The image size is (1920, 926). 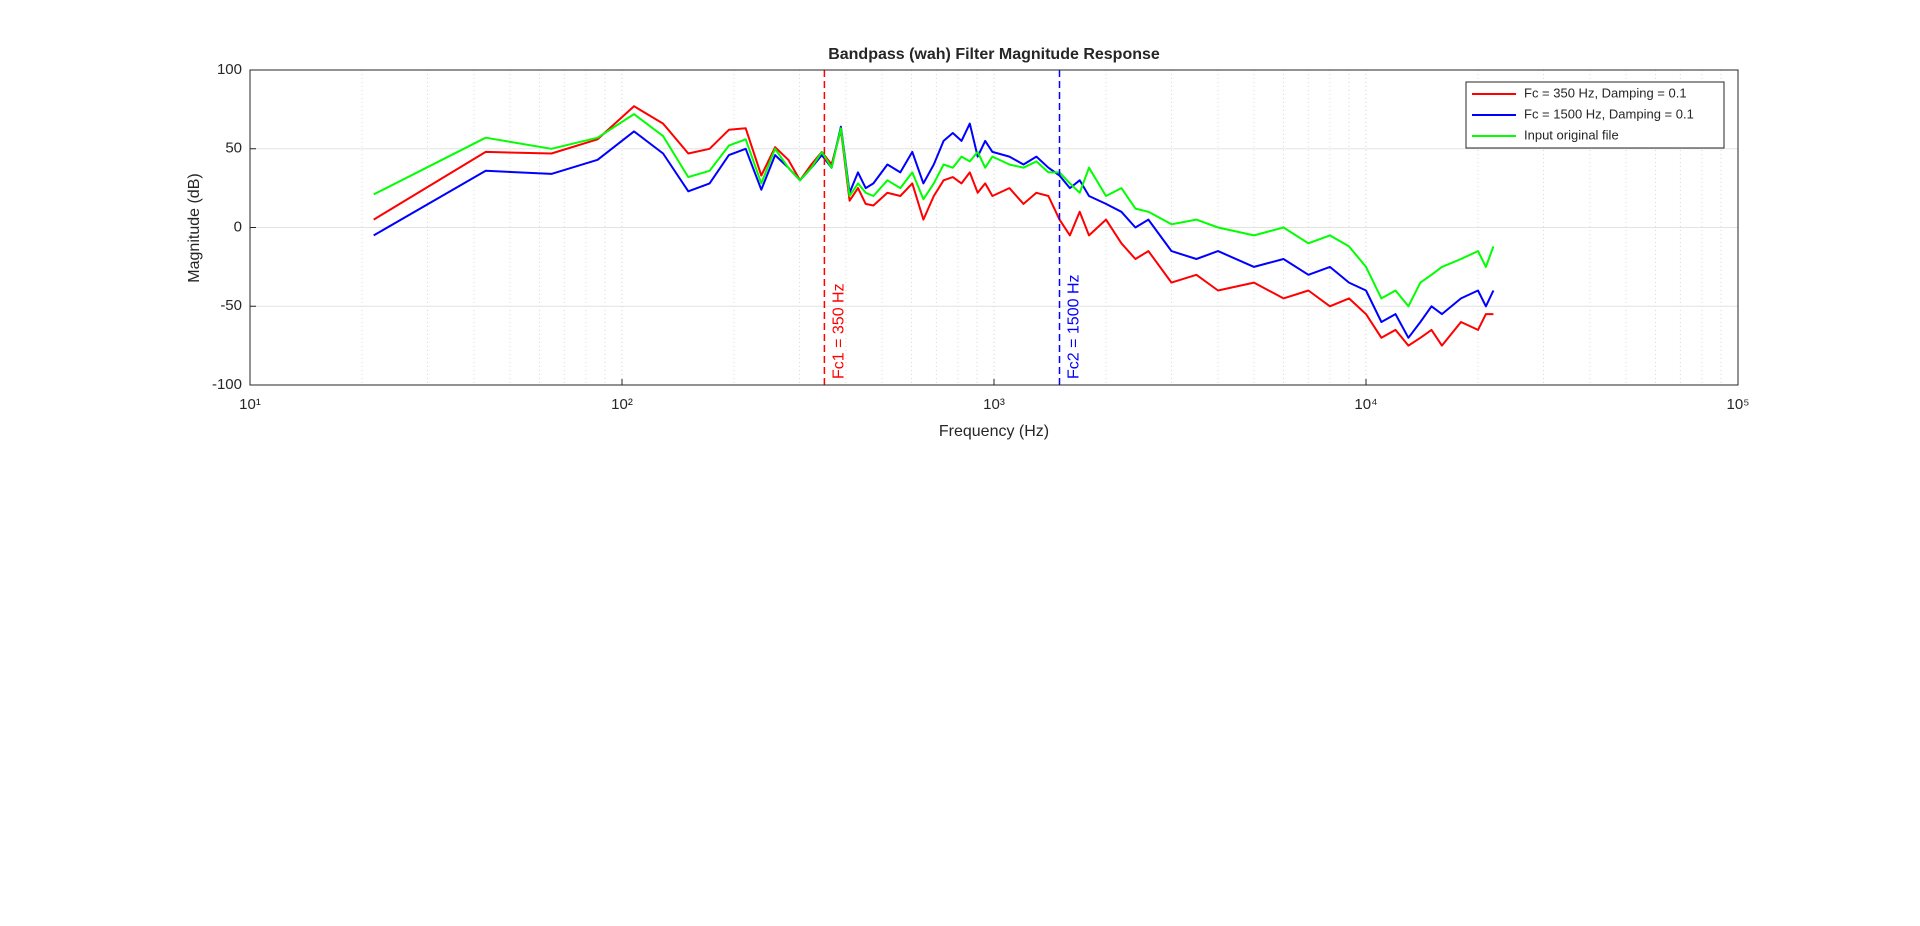 I want to click on y-tick-label: 50, so click(x=233, y=148).